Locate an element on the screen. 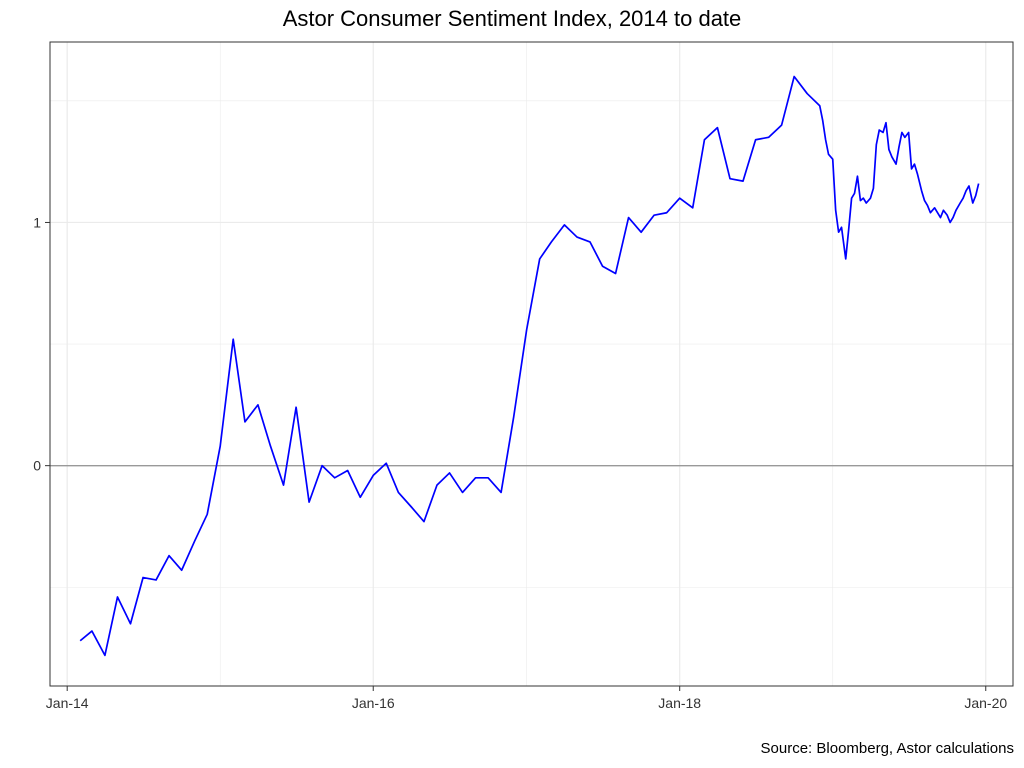 This screenshot has width=1024, height=768. x-tick-label: Jan-18 is located at coordinates (679, 703).